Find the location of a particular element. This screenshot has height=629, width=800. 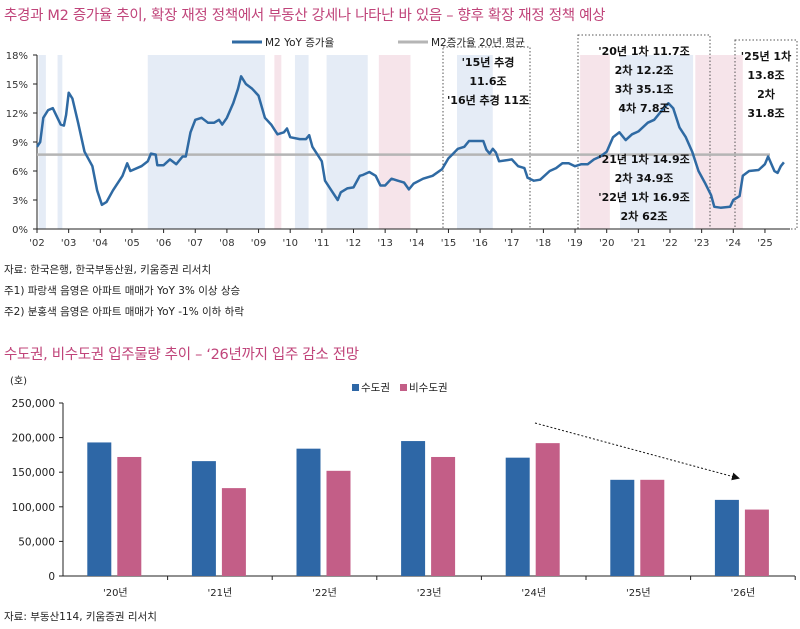

annotation-text: 13.8조 is located at coordinates (765, 75).